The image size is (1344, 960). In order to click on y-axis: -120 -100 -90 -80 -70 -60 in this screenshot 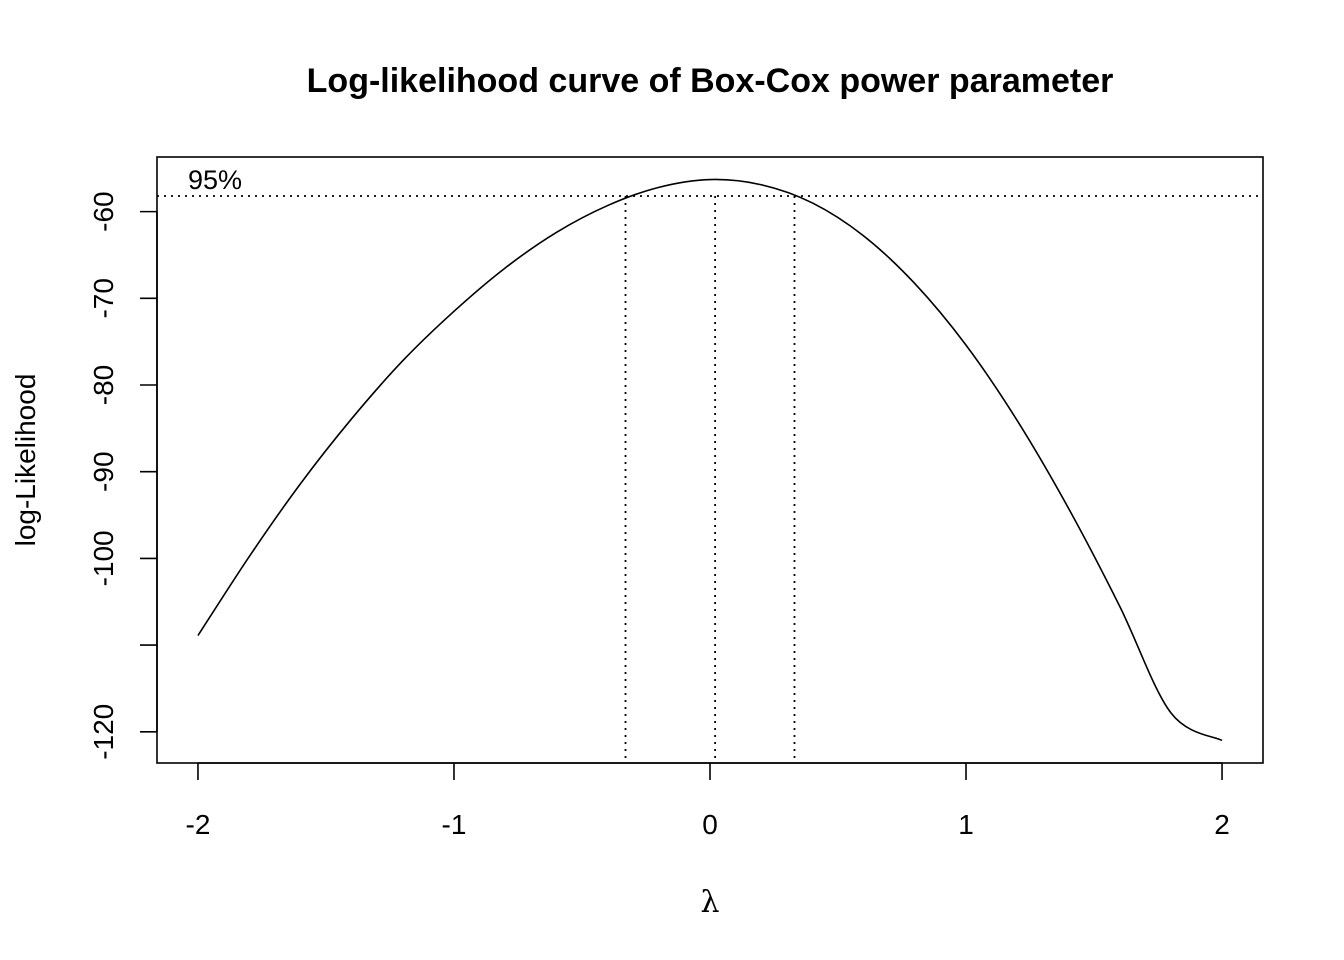, I will do `click(123, 475)`.